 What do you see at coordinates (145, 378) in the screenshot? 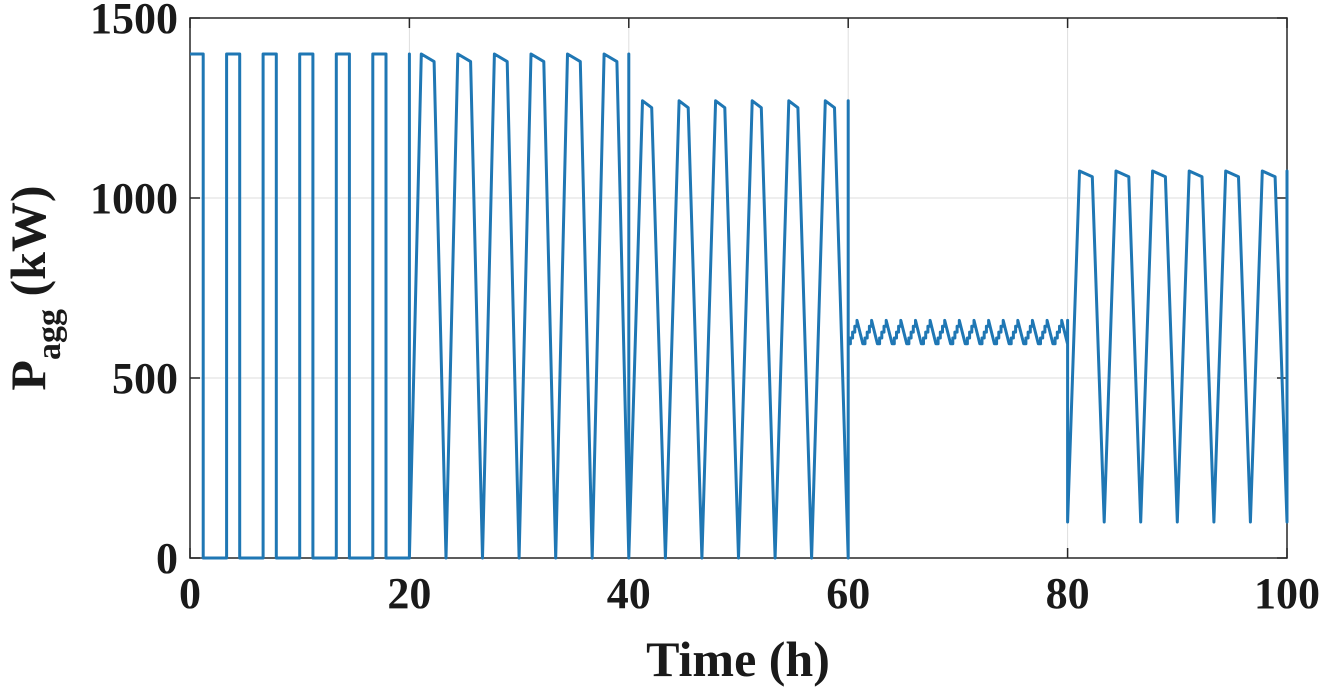
I see `y-tick-label: 500` at bounding box center [145, 378].